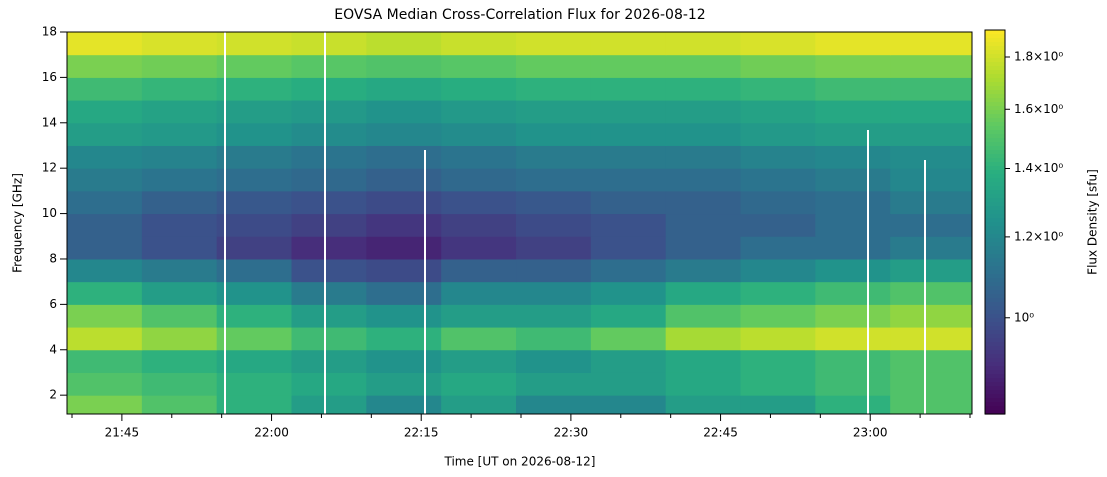 Image resolution: width=1107 pixels, height=477 pixels. What do you see at coordinates (53, 349) in the screenshot?
I see `y-tick-label: 4` at bounding box center [53, 349].